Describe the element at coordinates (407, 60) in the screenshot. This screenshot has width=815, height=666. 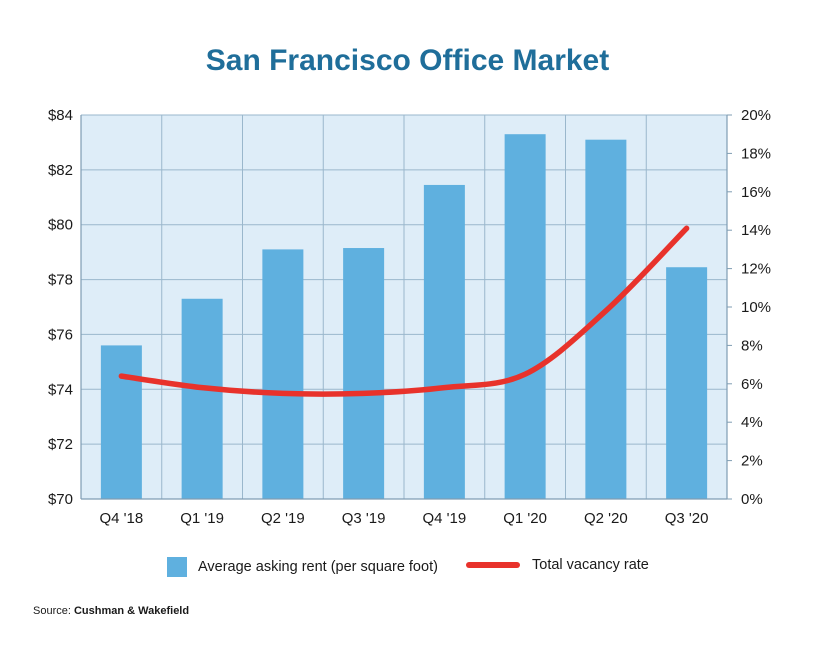
I see `chart-title: San Francisco Office Market` at that location.